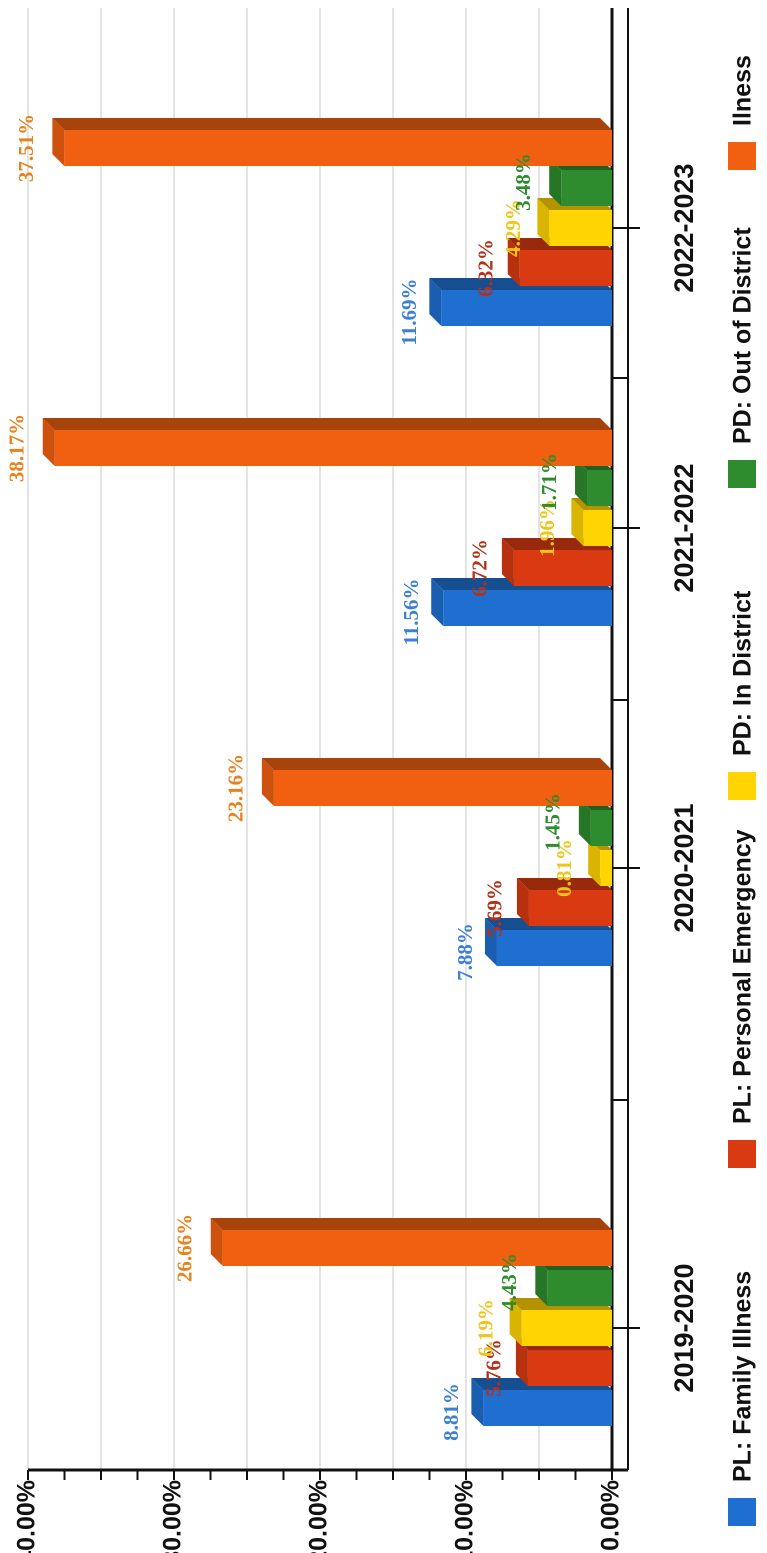  I want to click on legend-label: Ilness, so click(743, 90).